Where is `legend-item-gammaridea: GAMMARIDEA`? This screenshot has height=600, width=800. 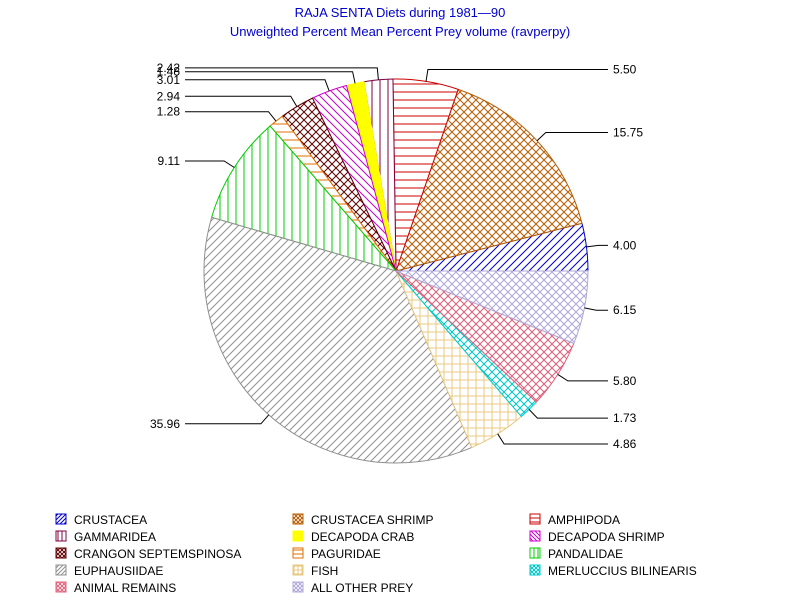
legend-item-gammaridea: GAMMARIDEA is located at coordinates (105, 537).